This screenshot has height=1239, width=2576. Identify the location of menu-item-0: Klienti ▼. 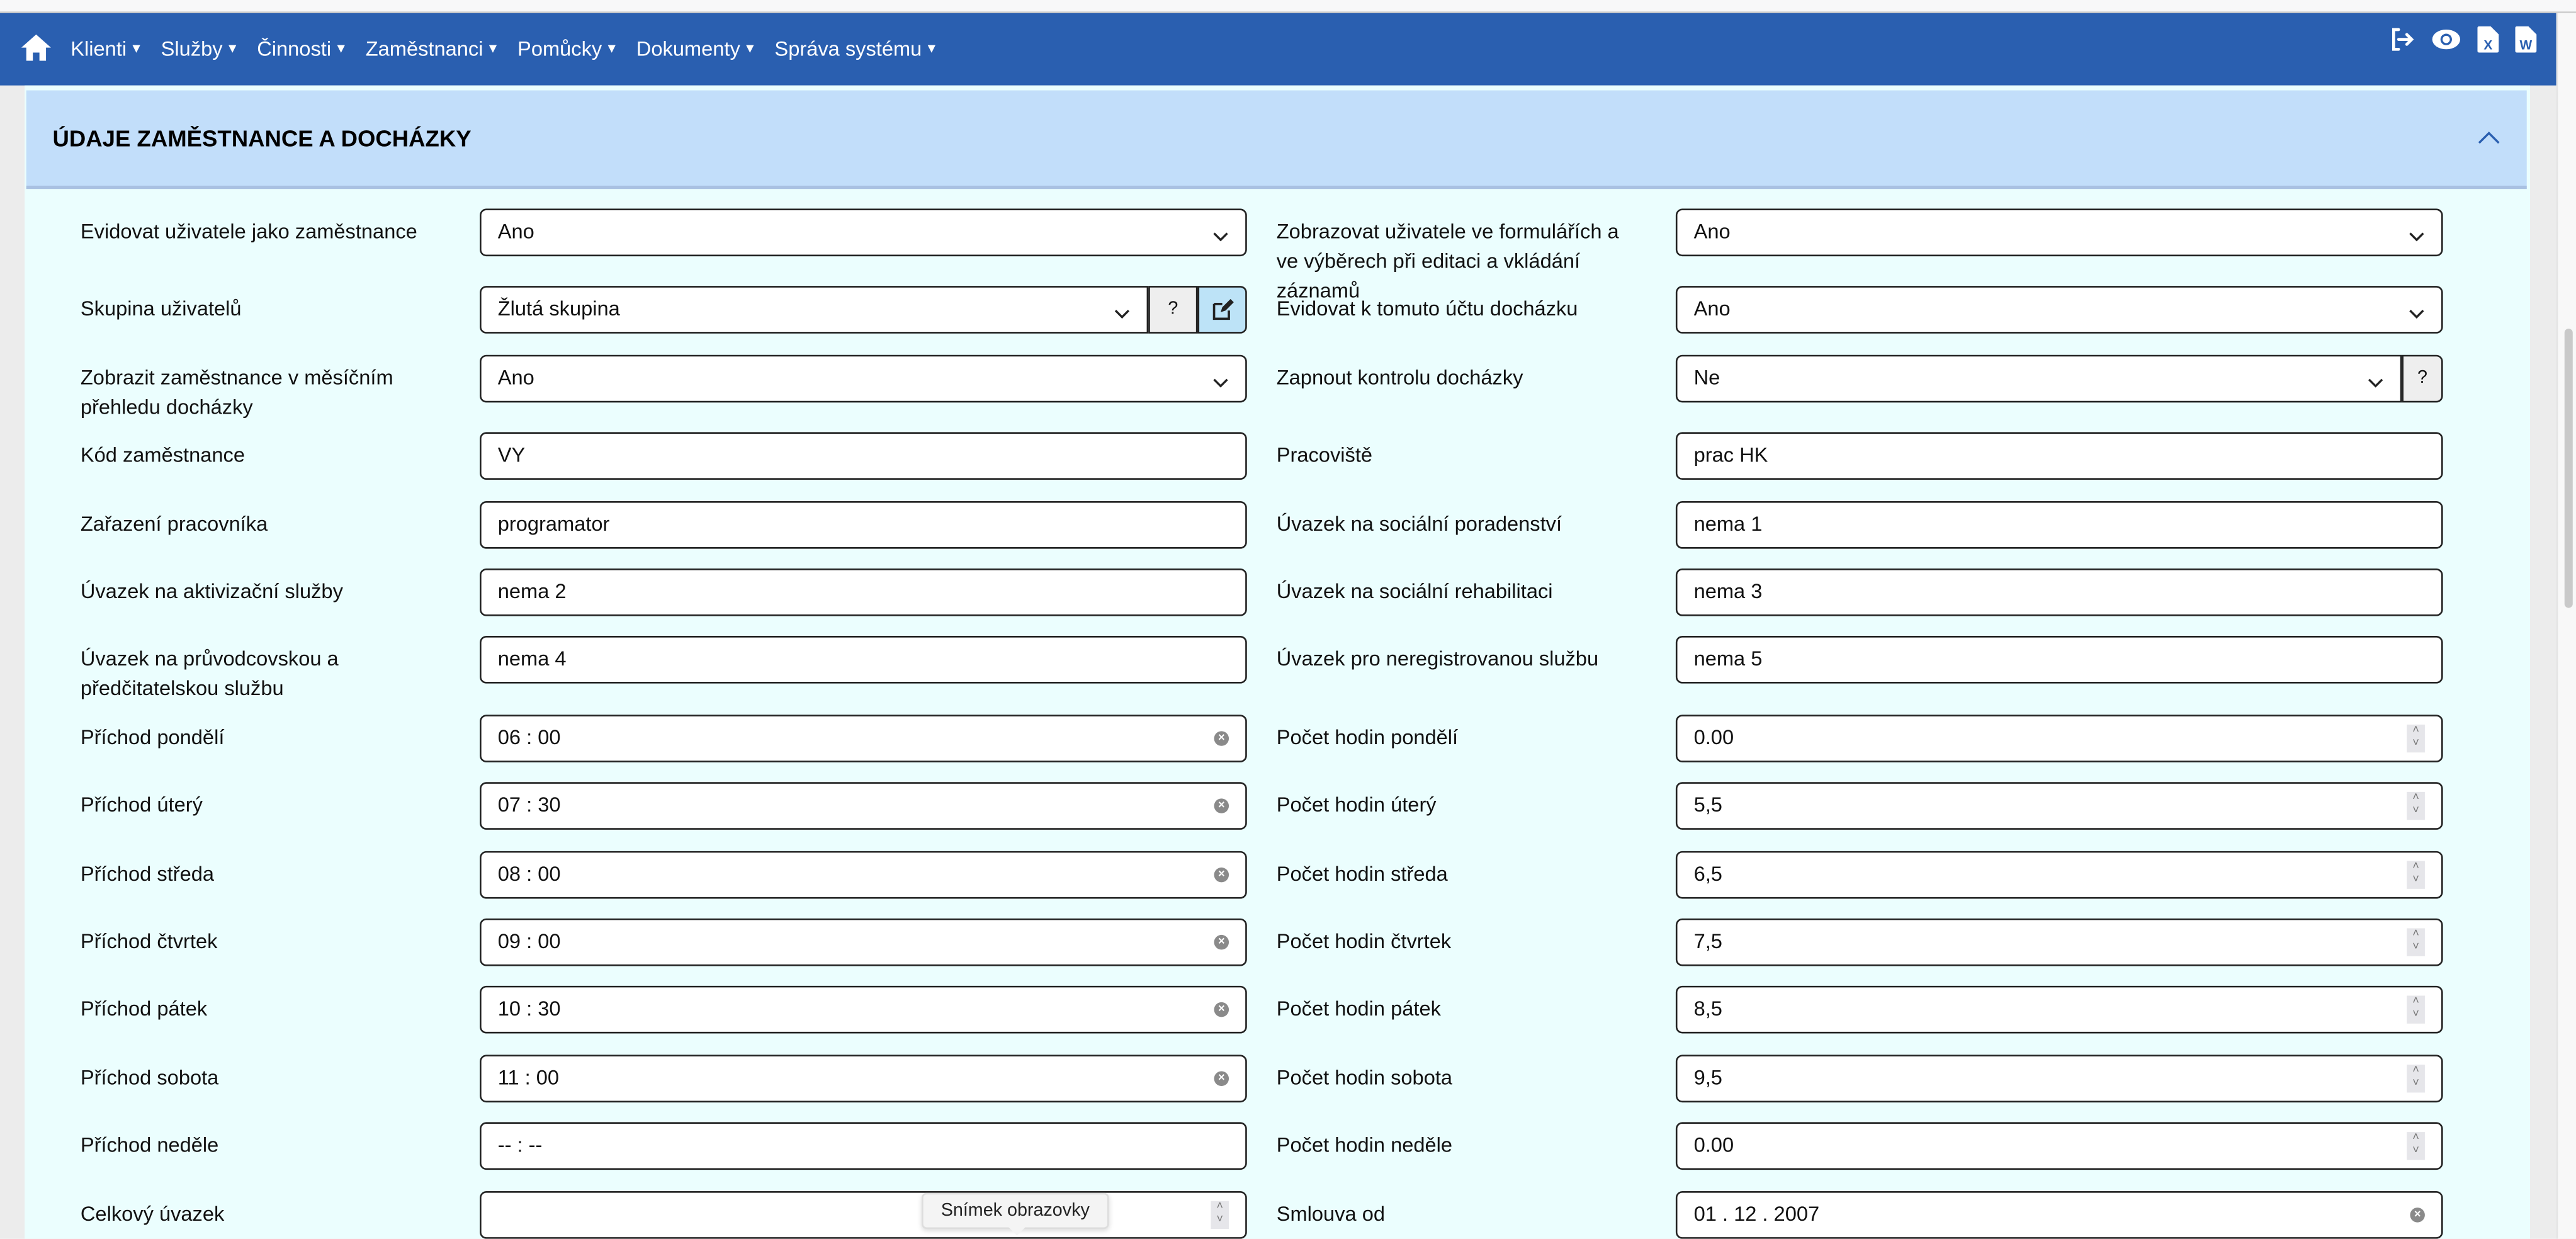
(107, 49).